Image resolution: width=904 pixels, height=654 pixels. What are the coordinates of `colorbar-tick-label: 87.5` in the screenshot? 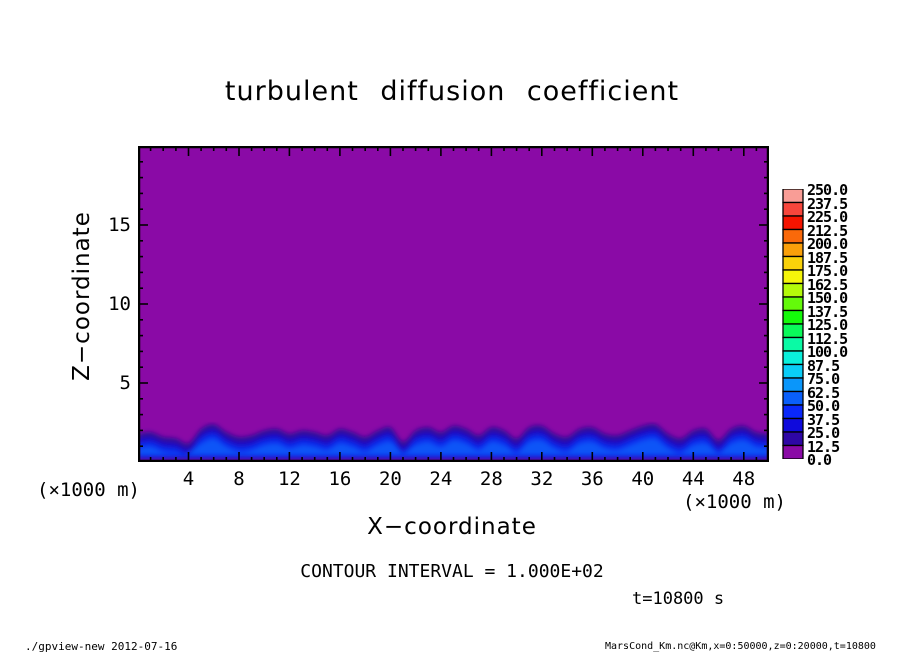 It's located at (823, 365).